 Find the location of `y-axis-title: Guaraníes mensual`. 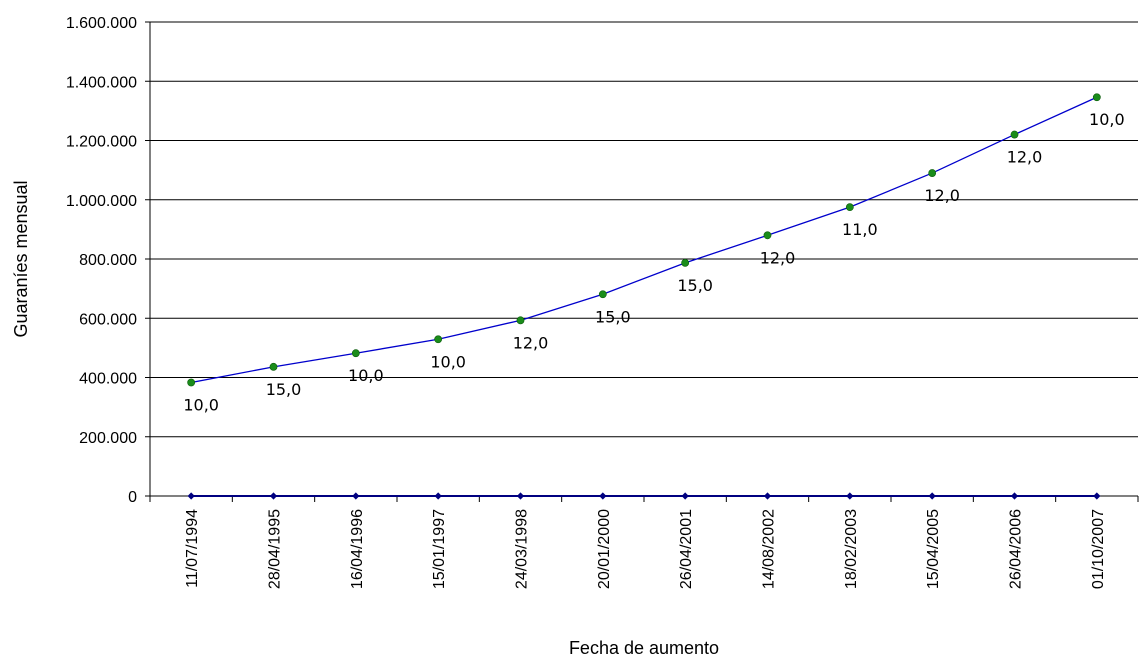

y-axis-title: Guaraníes mensual is located at coordinates (21, 258).